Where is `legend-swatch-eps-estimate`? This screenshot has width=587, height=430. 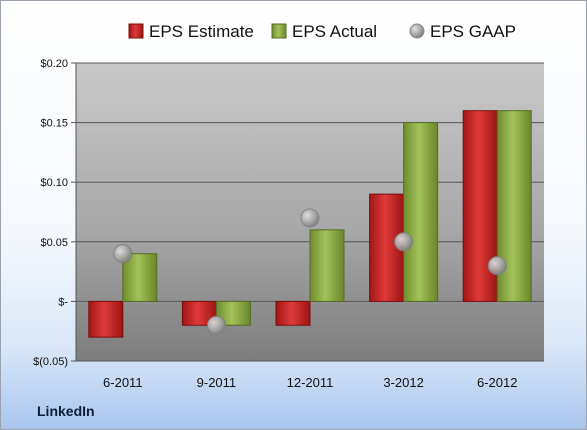 legend-swatch-eps-estimate is located at coordinates (136, 31).